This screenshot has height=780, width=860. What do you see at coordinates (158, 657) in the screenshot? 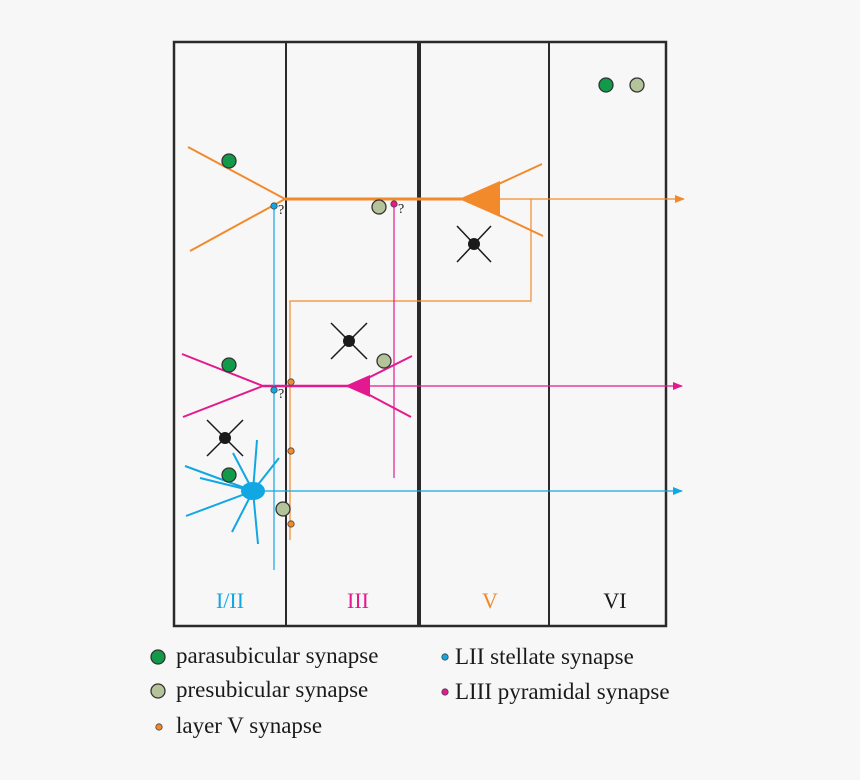
I see `legend-parasubicular-icon` at bounding box center [158, 657].